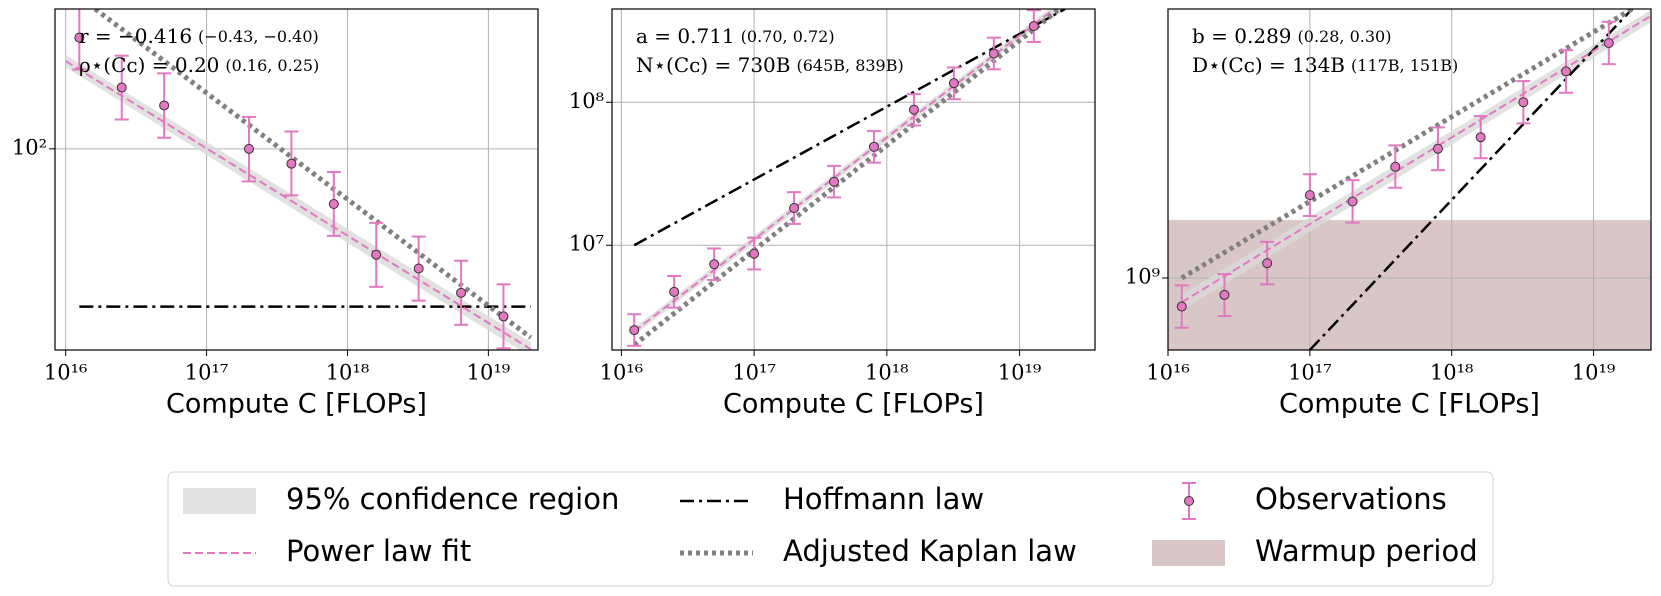 The width and height of the screenshot is (1661, 596). I want to click on annotation-main: D⋆(Cᴄ) = 134B, so click(1268, 65).